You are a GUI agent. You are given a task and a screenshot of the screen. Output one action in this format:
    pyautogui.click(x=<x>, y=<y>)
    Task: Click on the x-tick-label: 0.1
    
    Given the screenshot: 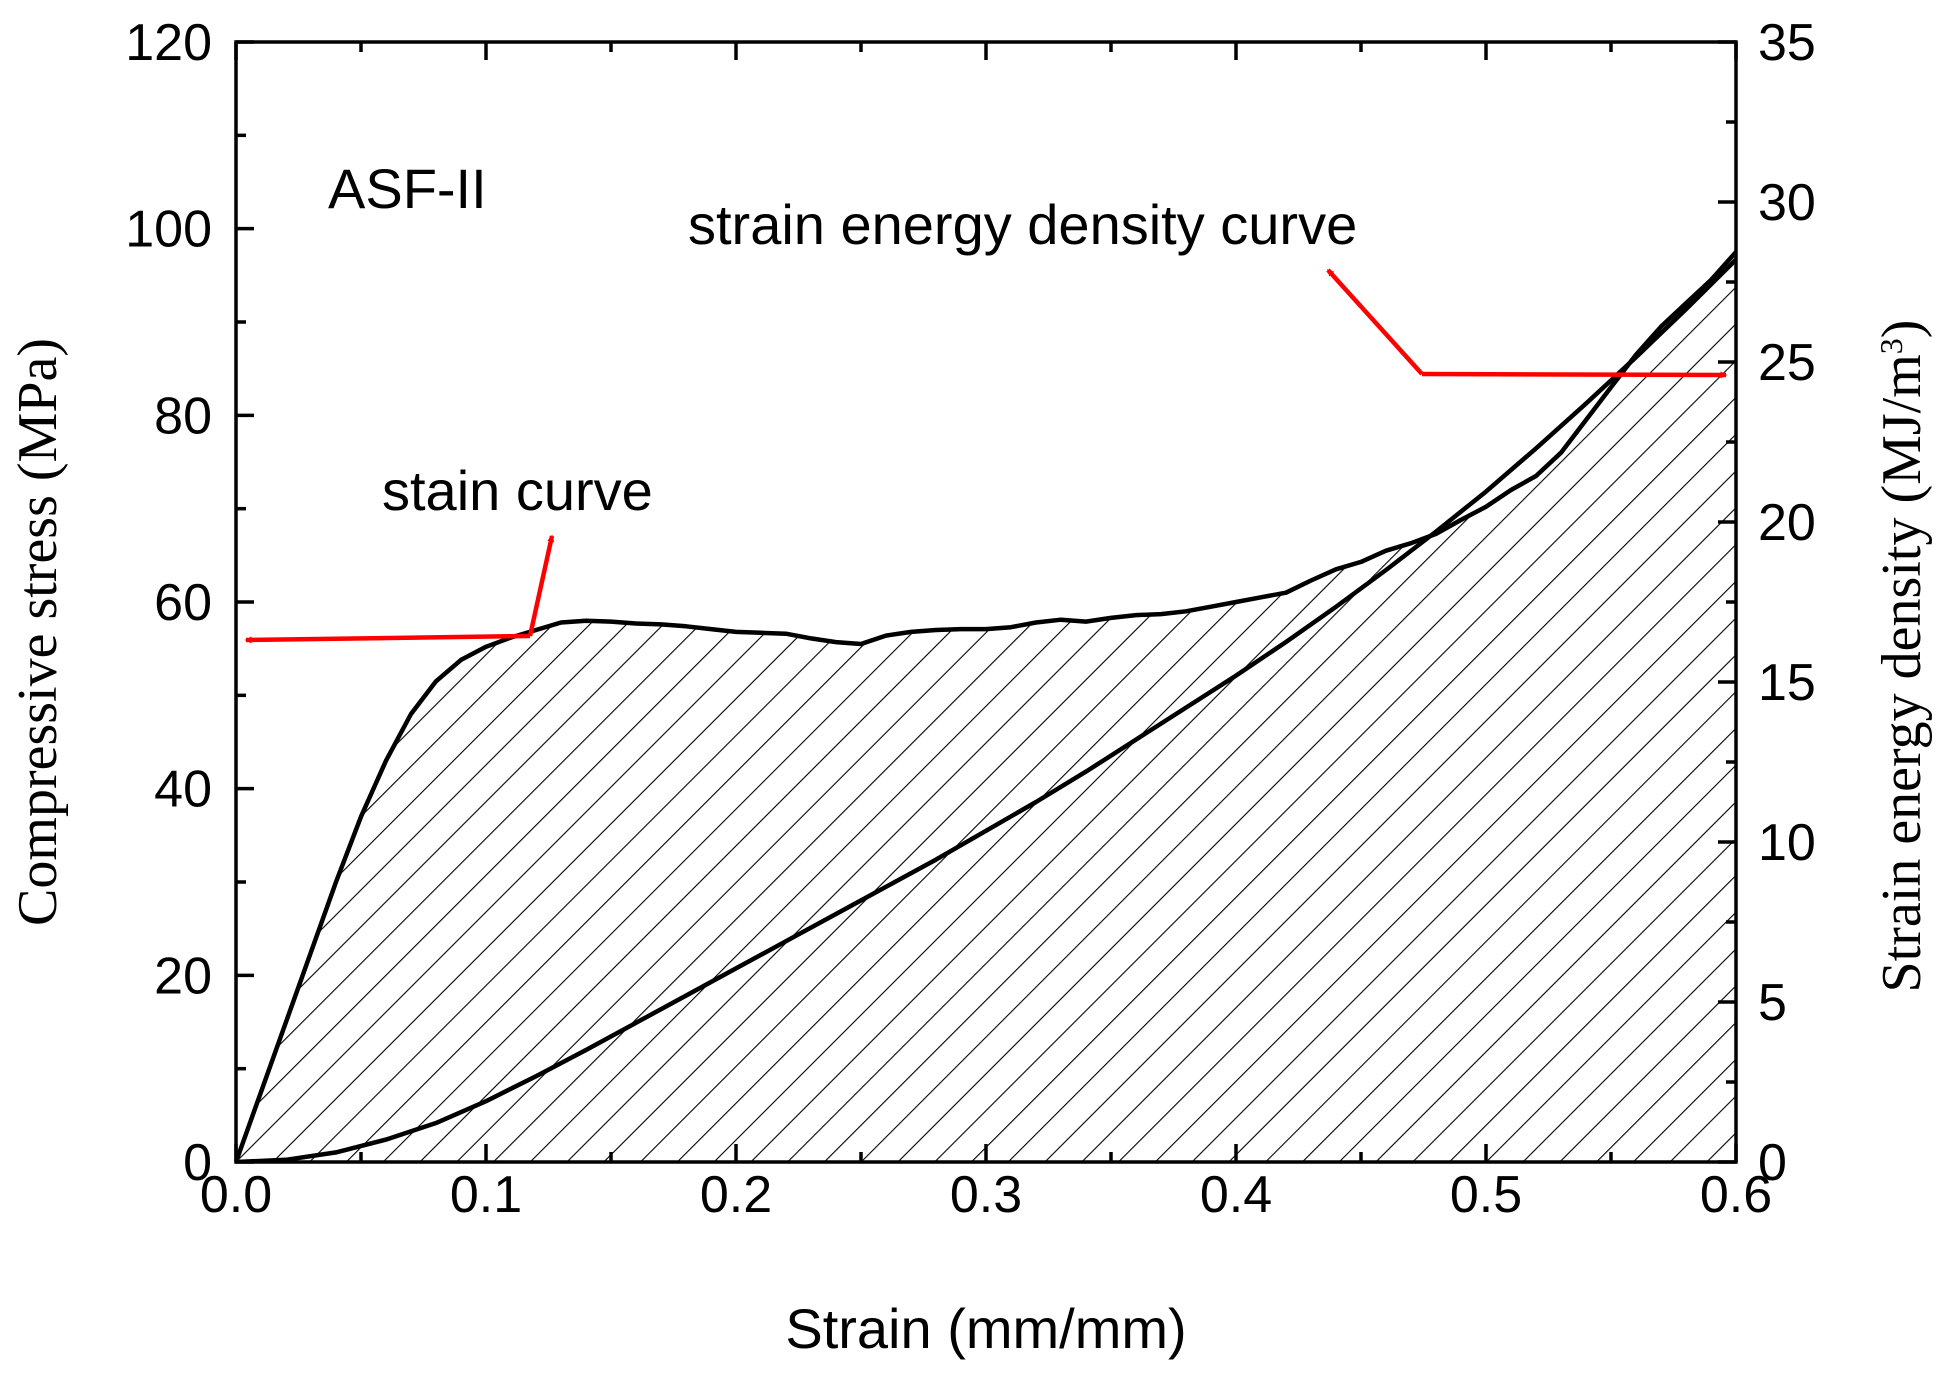 What is the action you would take?
    pyautogui.click(x=486, y=1195)
    